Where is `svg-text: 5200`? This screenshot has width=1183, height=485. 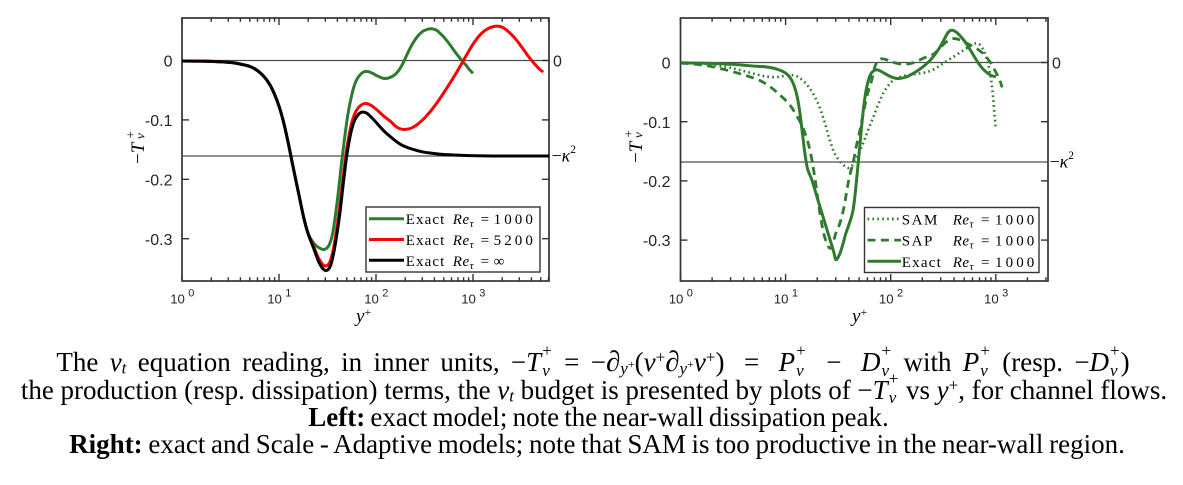
svg-text: 5200 is located at coordinates (515, 241).